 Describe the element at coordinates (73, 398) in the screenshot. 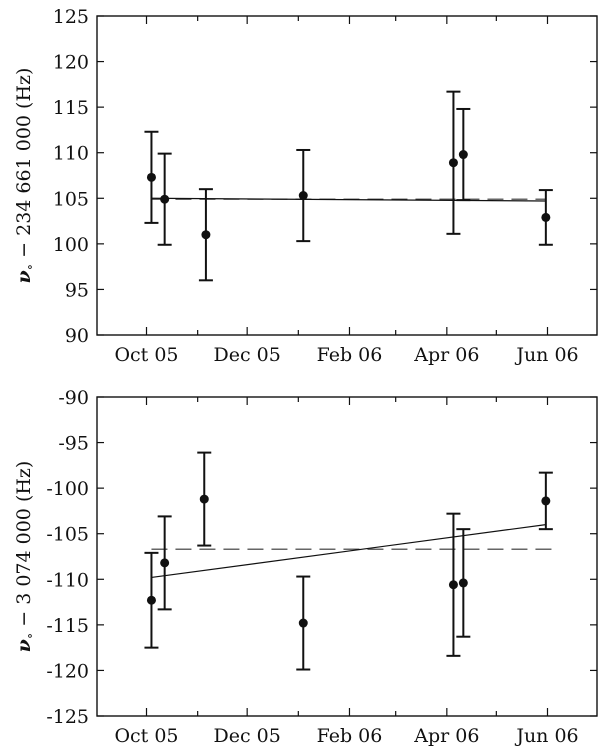

I see `y-tick-label: -90` at that location.